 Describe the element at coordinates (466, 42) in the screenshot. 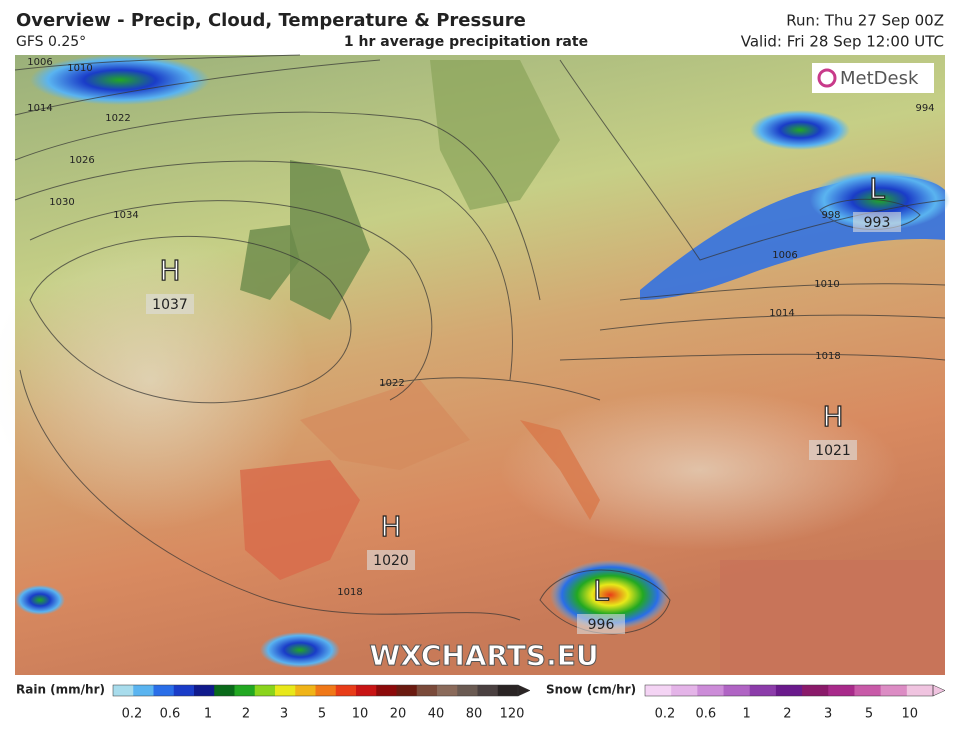

I see `subtitle: 1 hr average precipitation rate` at that location.